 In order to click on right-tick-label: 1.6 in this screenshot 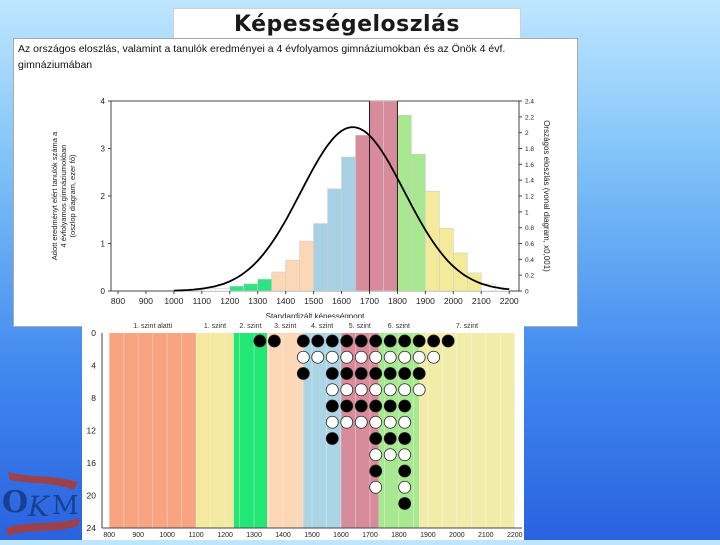, I will do `click(529, 165)`.